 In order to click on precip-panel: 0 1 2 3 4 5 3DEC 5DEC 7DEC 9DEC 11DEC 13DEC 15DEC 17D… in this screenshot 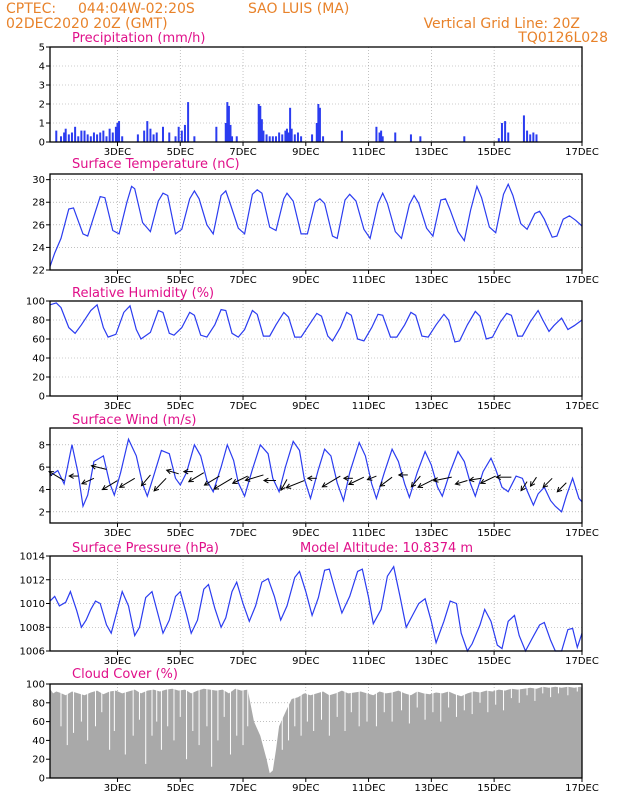, I will do `click(319, 101)`.